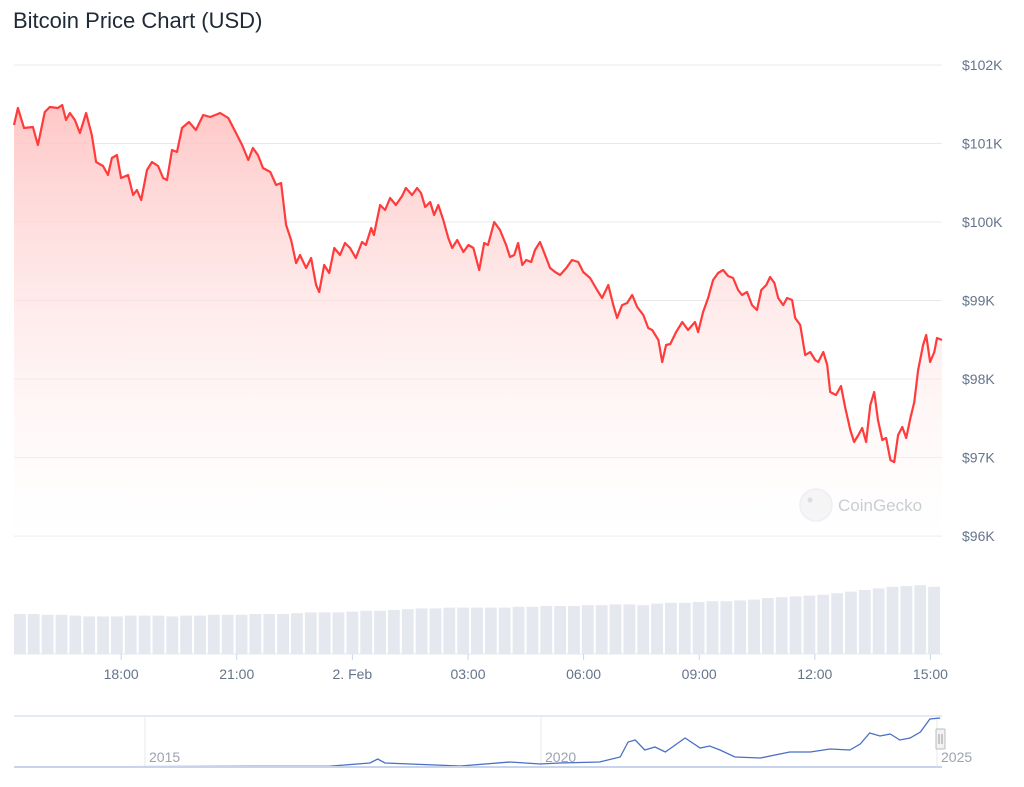 Image resolution: width=1024 pixels, height=787 pixels. I want to click on x-tick-label: 21:00, so click(236, 674).